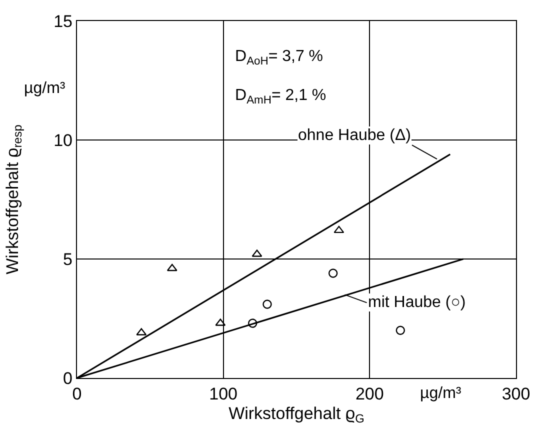 This screenshot has width=543, height=434. I want to click on annotation: ohne Haube (Δ), so click(354, 135).